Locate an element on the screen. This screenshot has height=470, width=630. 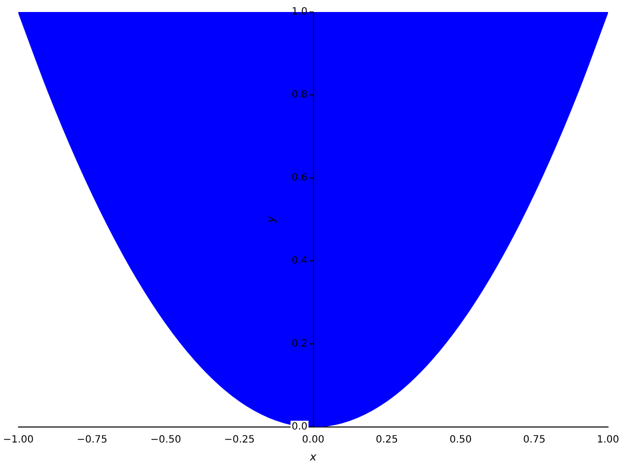
x-tick-label: −1.00 is located at coordinates (18, 440).